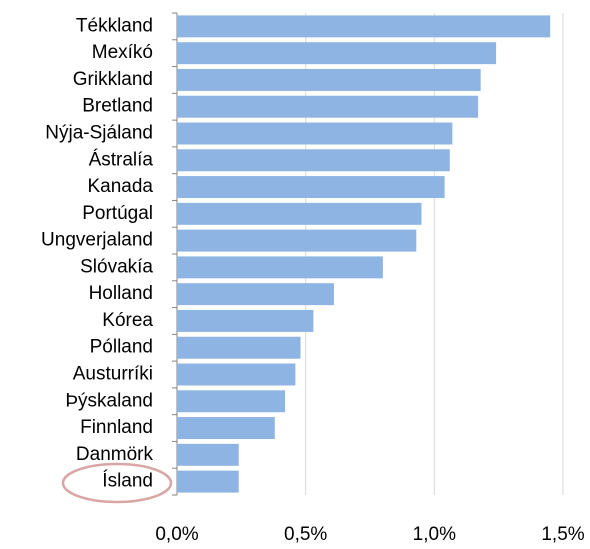  I want to click on y-tick-label: Danmörk, so click(115, 454).